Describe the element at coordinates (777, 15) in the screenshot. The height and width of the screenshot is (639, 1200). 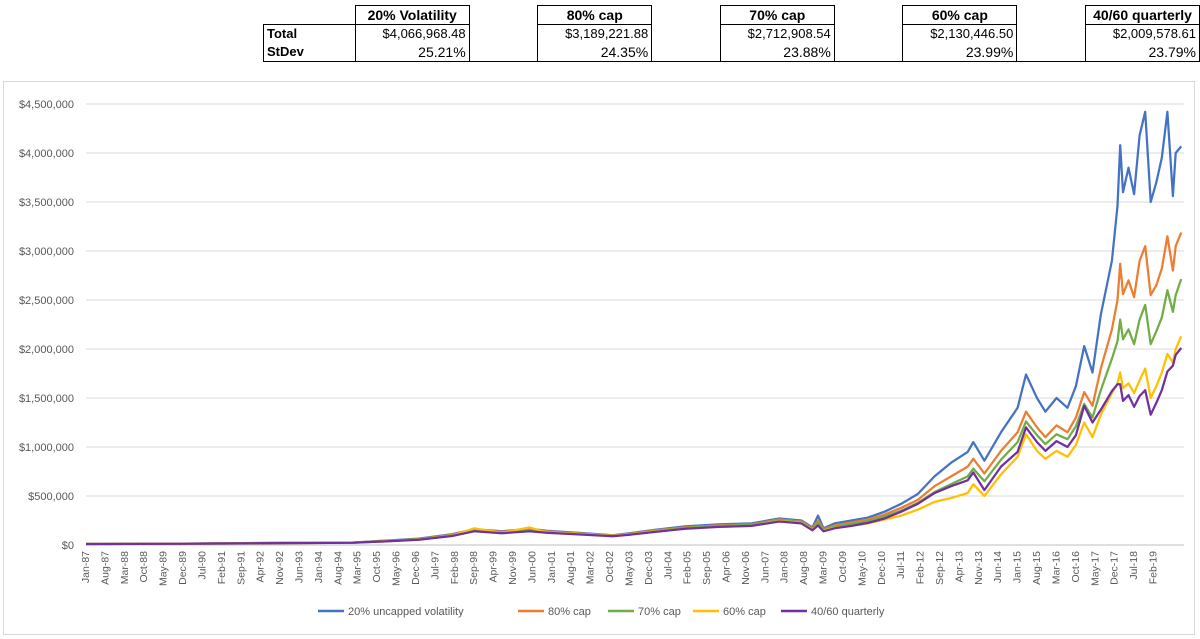
I see `header-cell: 70% cap` at that location.